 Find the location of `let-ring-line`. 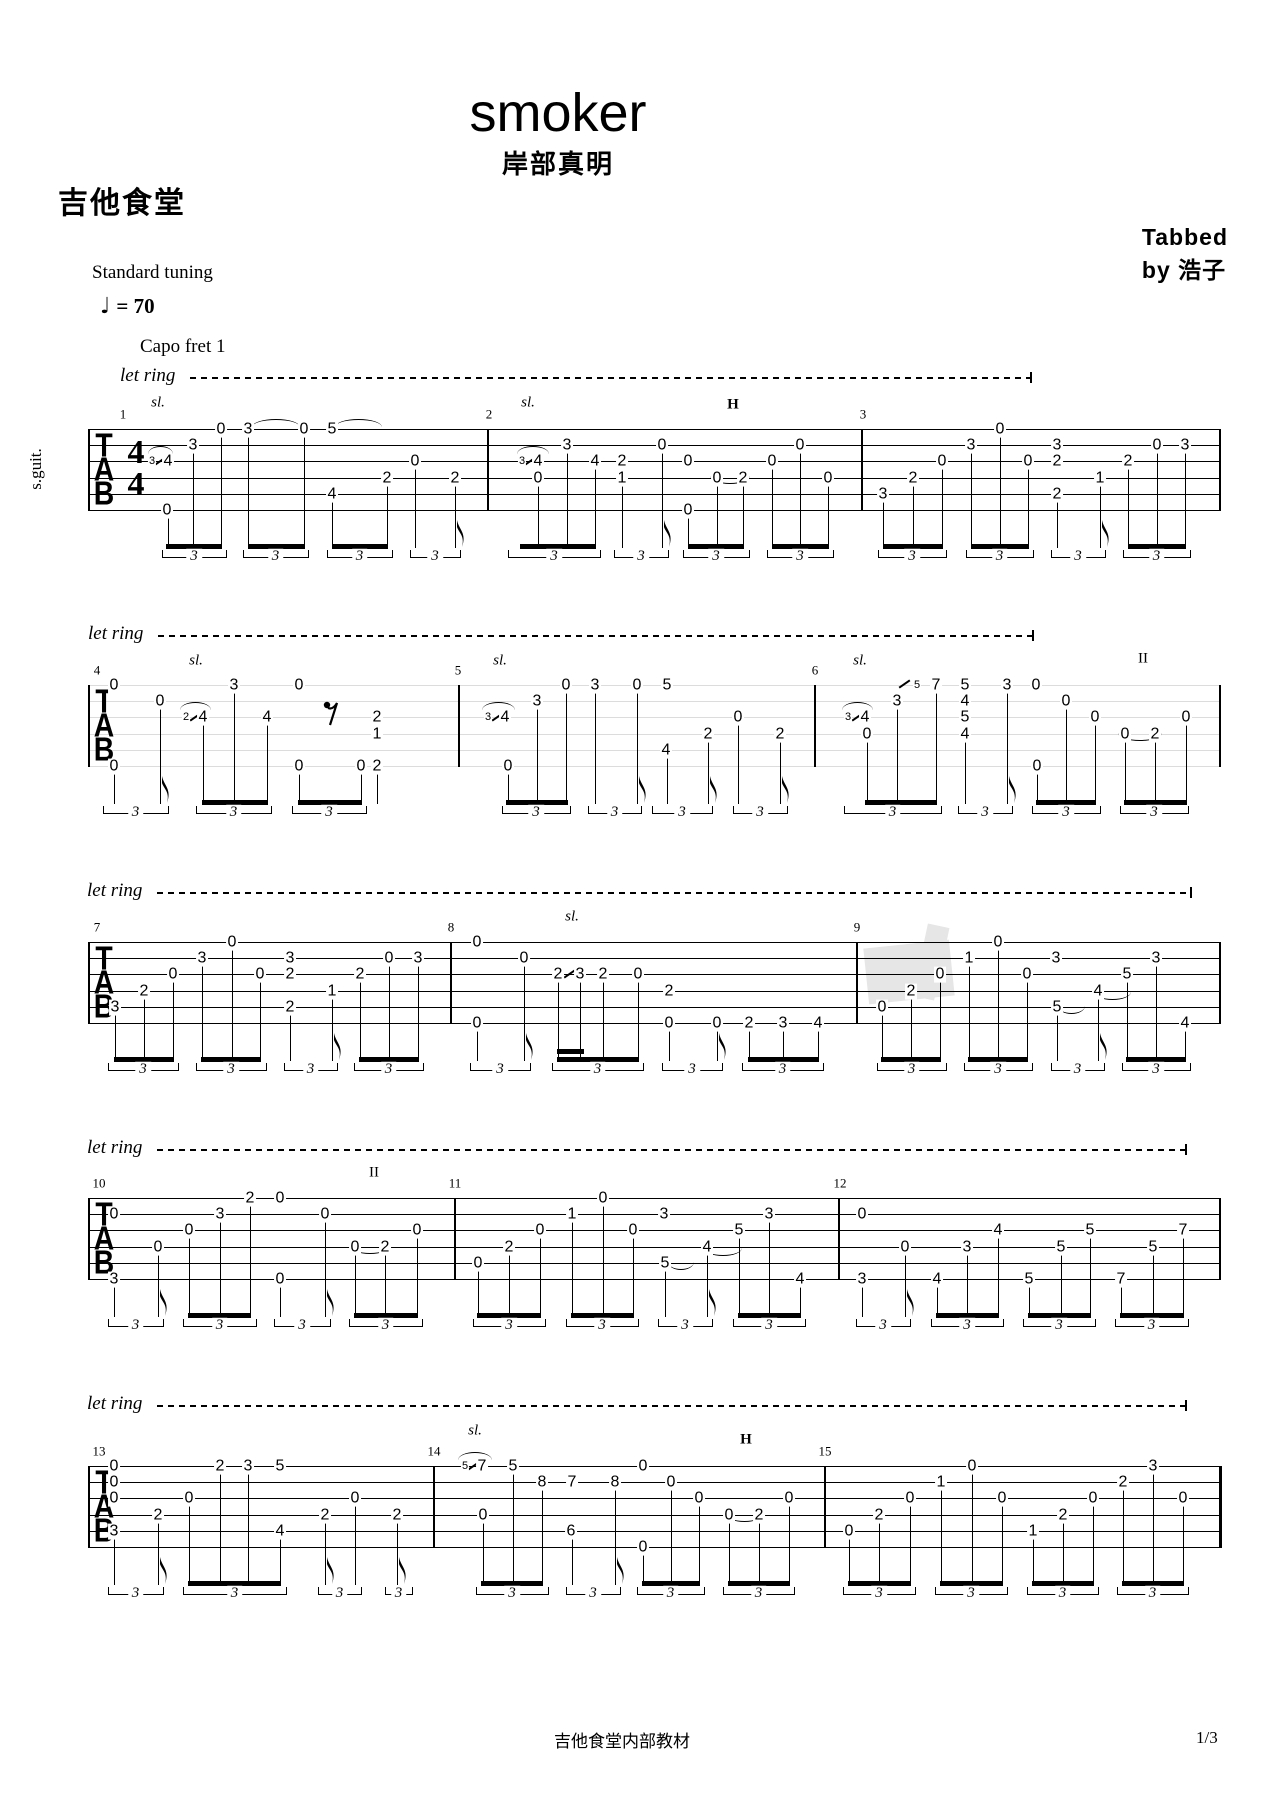

let-ring-line is located at coordinates (673, 893).